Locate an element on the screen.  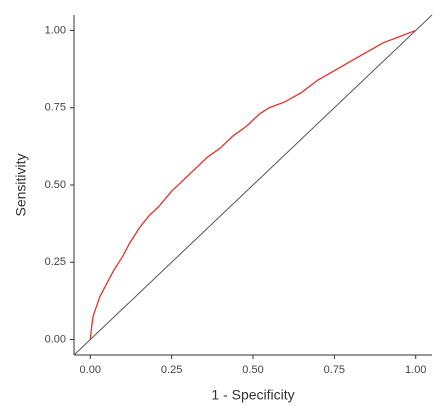
y-tick-label: 0.00 is located at coordinates (55, 339).